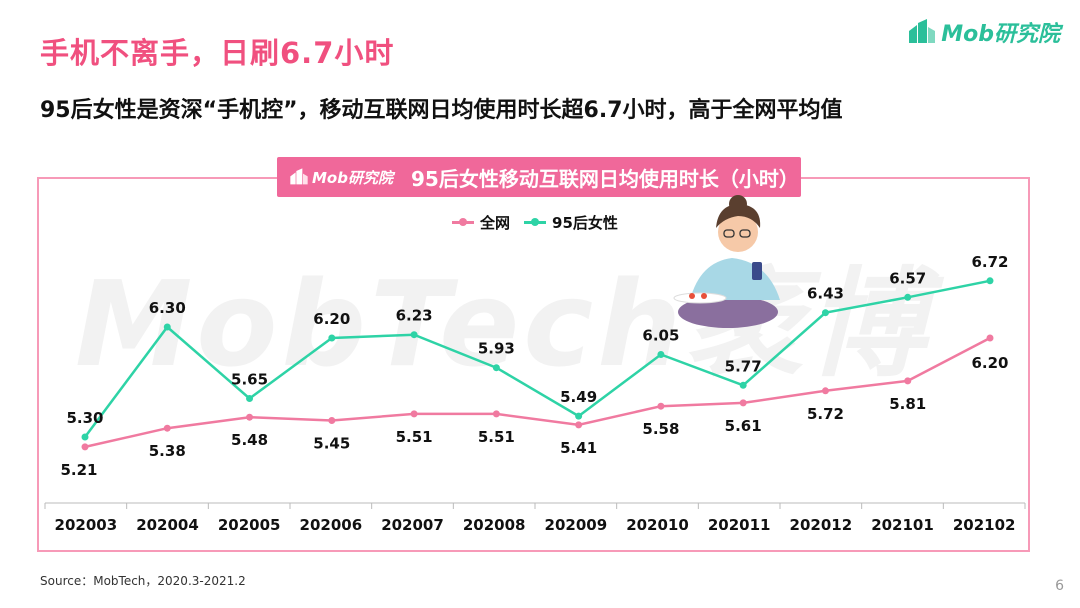 Image resolution: width=1080 pixels, height=608 pixels. What do you see at coordinates (821, 525) in the screenshot?
I see `x-tick-label: 202012` at bounding box center [821, 525].